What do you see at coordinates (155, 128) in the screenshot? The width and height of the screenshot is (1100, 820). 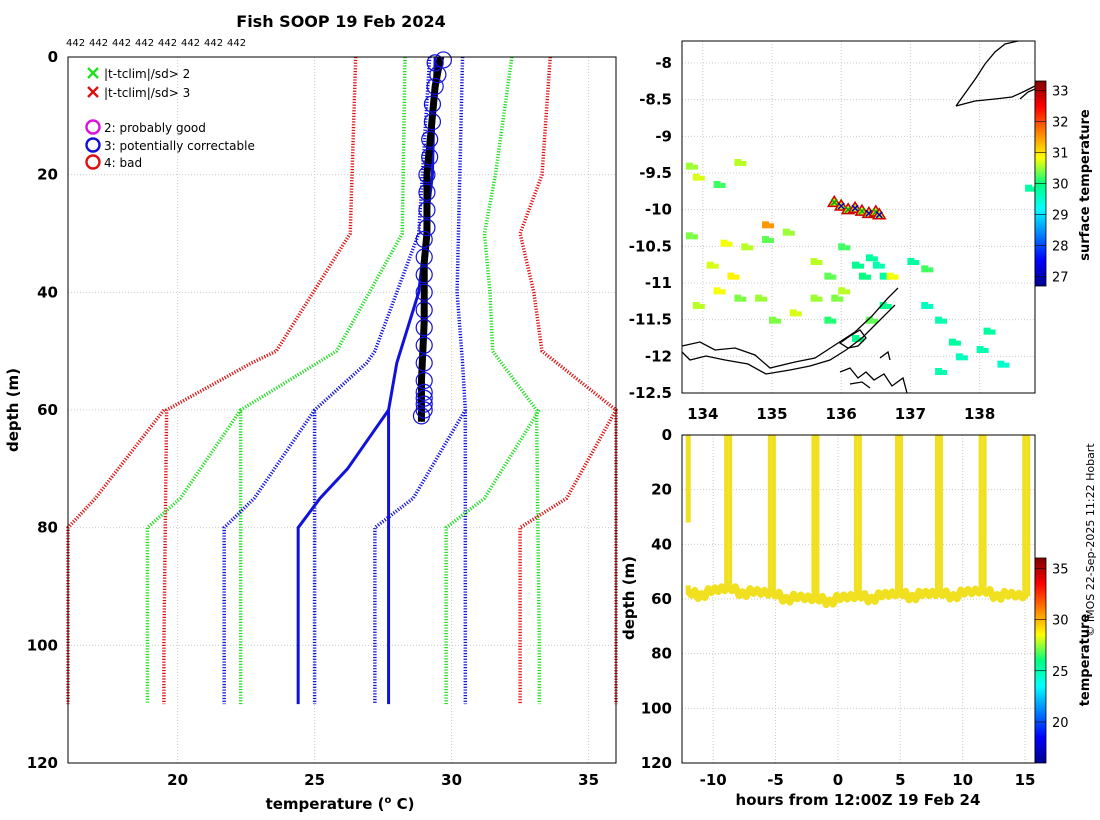 I see `legend-label: 2: probably good` at bounding box center [155, 128].